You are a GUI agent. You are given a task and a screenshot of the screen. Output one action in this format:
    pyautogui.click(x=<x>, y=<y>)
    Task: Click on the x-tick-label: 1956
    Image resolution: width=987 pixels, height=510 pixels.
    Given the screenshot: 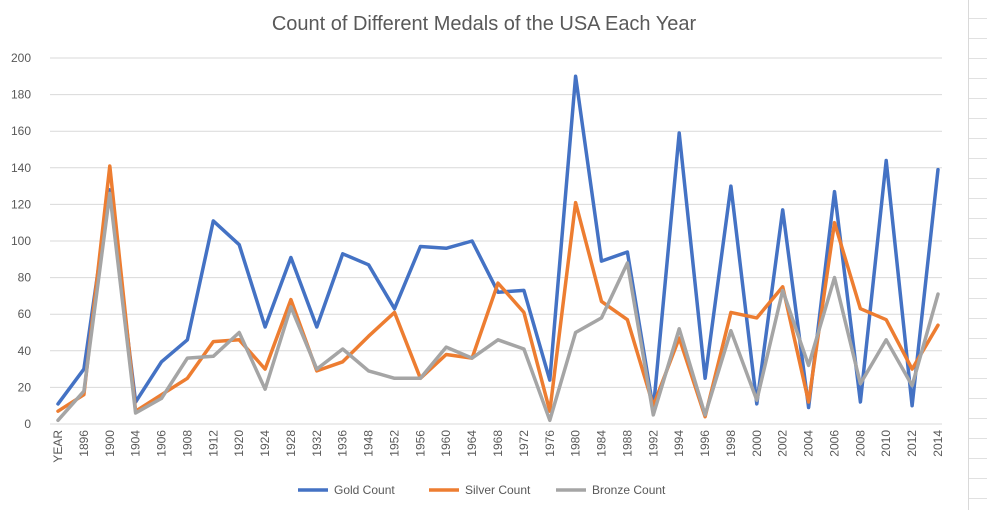 What is the action you would take?
    pyautogui.click(x=420, y=443)
    